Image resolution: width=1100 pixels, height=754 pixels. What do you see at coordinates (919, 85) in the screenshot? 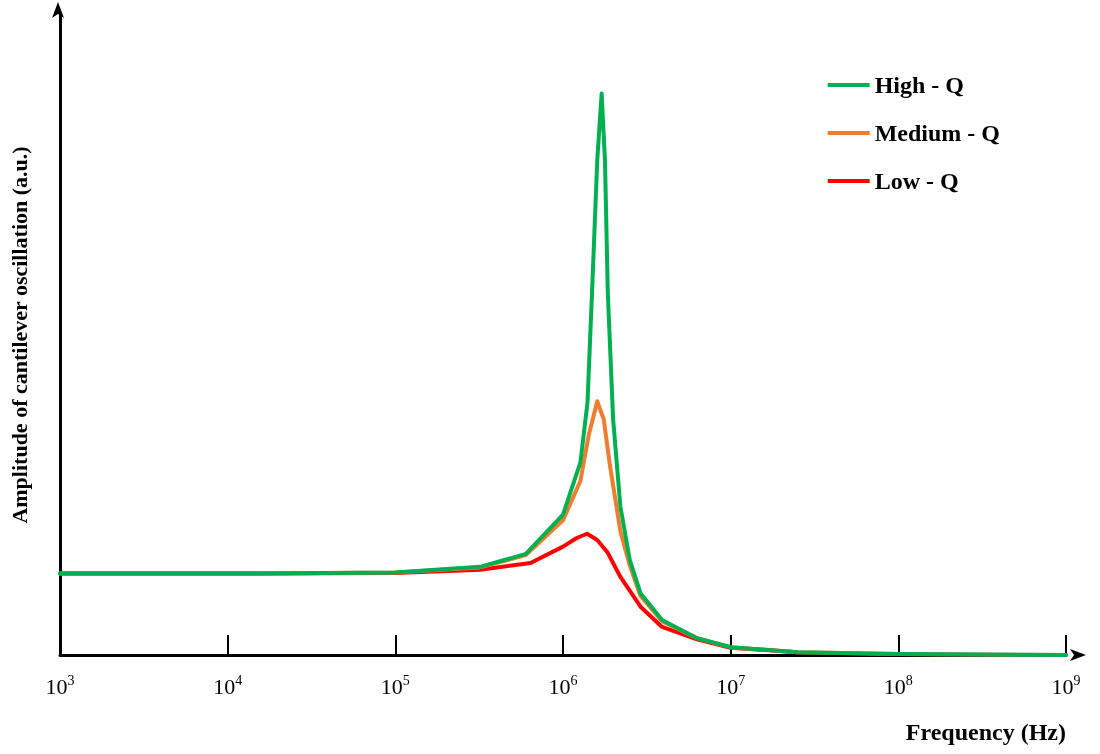
I see `legend-label: High - Q` at bounding box center [919, 85].